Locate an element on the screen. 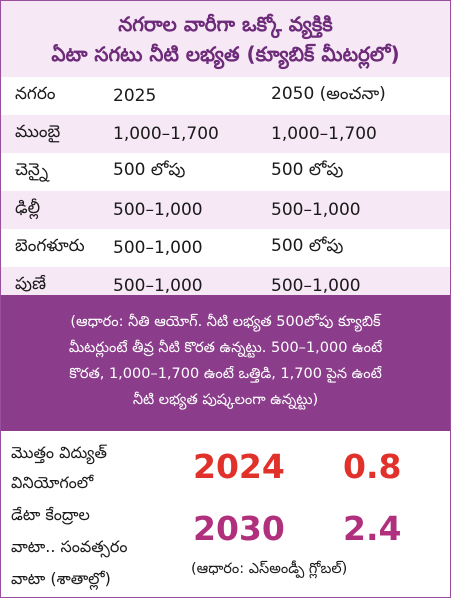  header-city: నగరం is located at coordinates (35, 94).